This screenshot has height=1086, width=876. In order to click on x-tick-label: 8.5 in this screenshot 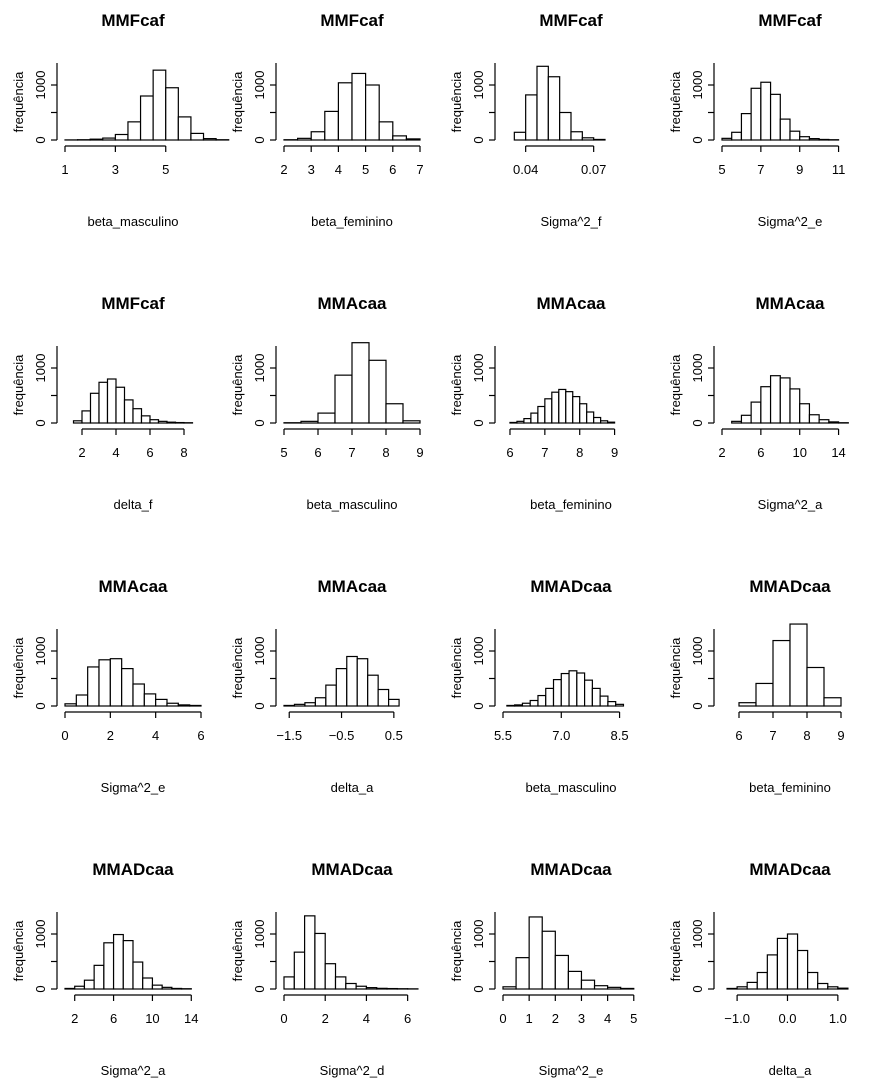, I will do `click(620, 735)`.